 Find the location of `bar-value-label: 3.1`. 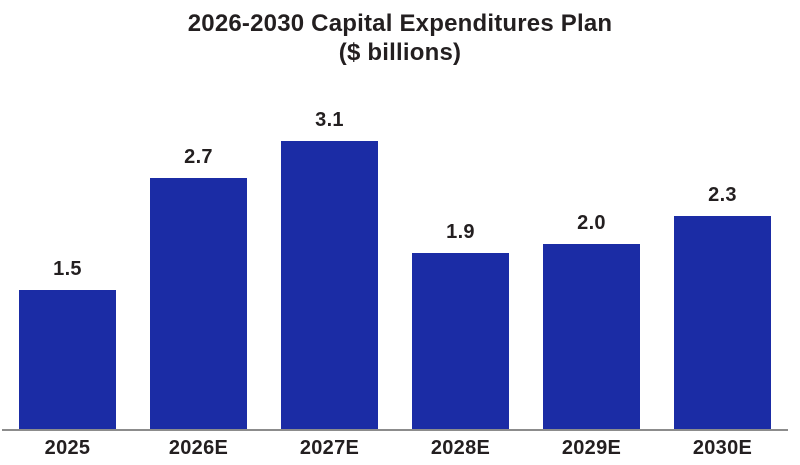

bar-value-label: 3.1 is located at coordinates (329, 120).